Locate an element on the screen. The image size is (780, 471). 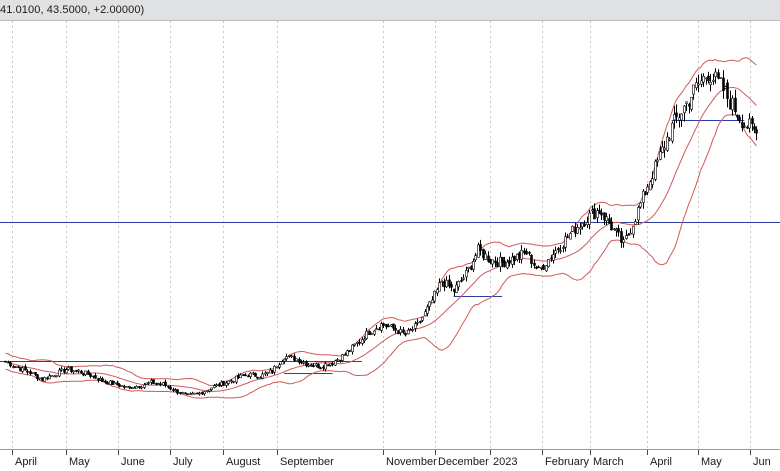
x-tick-label-1: May is located at coordinates (79, 462).